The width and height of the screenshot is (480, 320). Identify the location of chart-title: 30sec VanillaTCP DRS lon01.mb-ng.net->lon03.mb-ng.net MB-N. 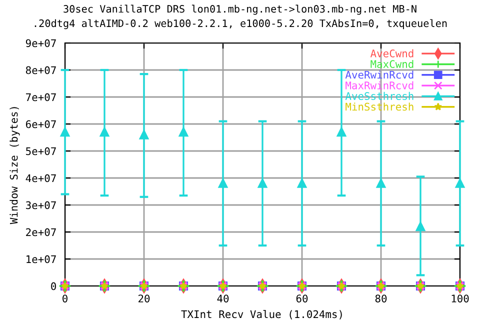
(240, 9).